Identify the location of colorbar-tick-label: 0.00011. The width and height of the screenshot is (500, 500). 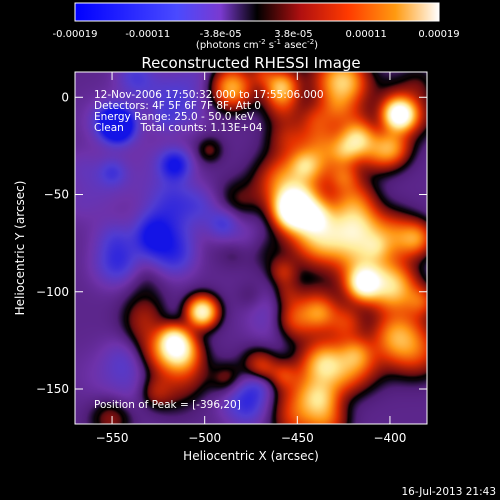
(366, 34).